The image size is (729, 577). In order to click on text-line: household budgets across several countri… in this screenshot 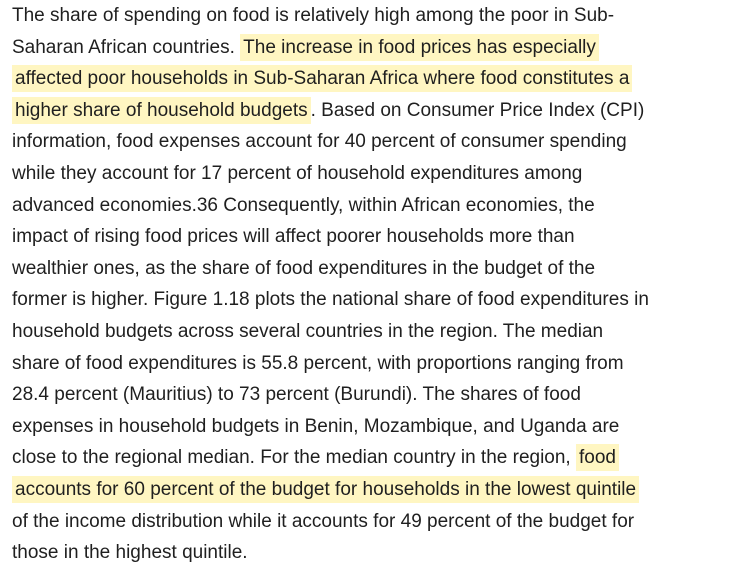, I will do `click(307, 332)`.